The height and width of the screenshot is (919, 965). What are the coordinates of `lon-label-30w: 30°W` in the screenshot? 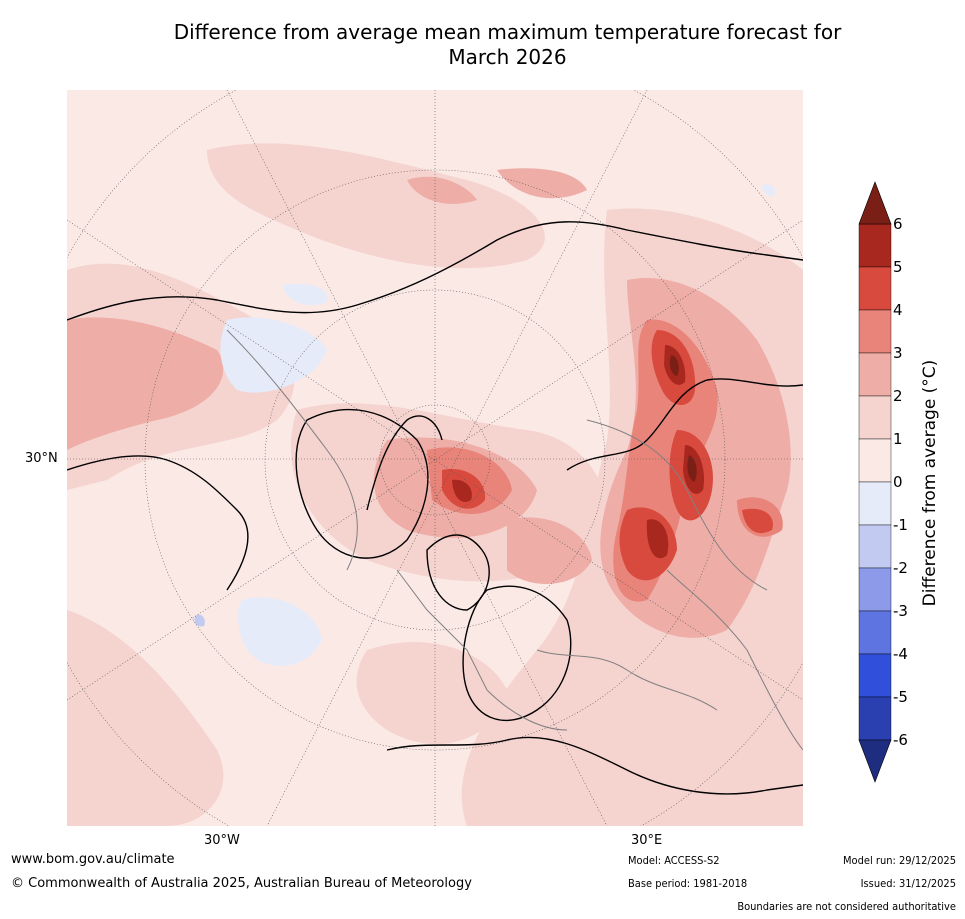 It's located at (222, 840).